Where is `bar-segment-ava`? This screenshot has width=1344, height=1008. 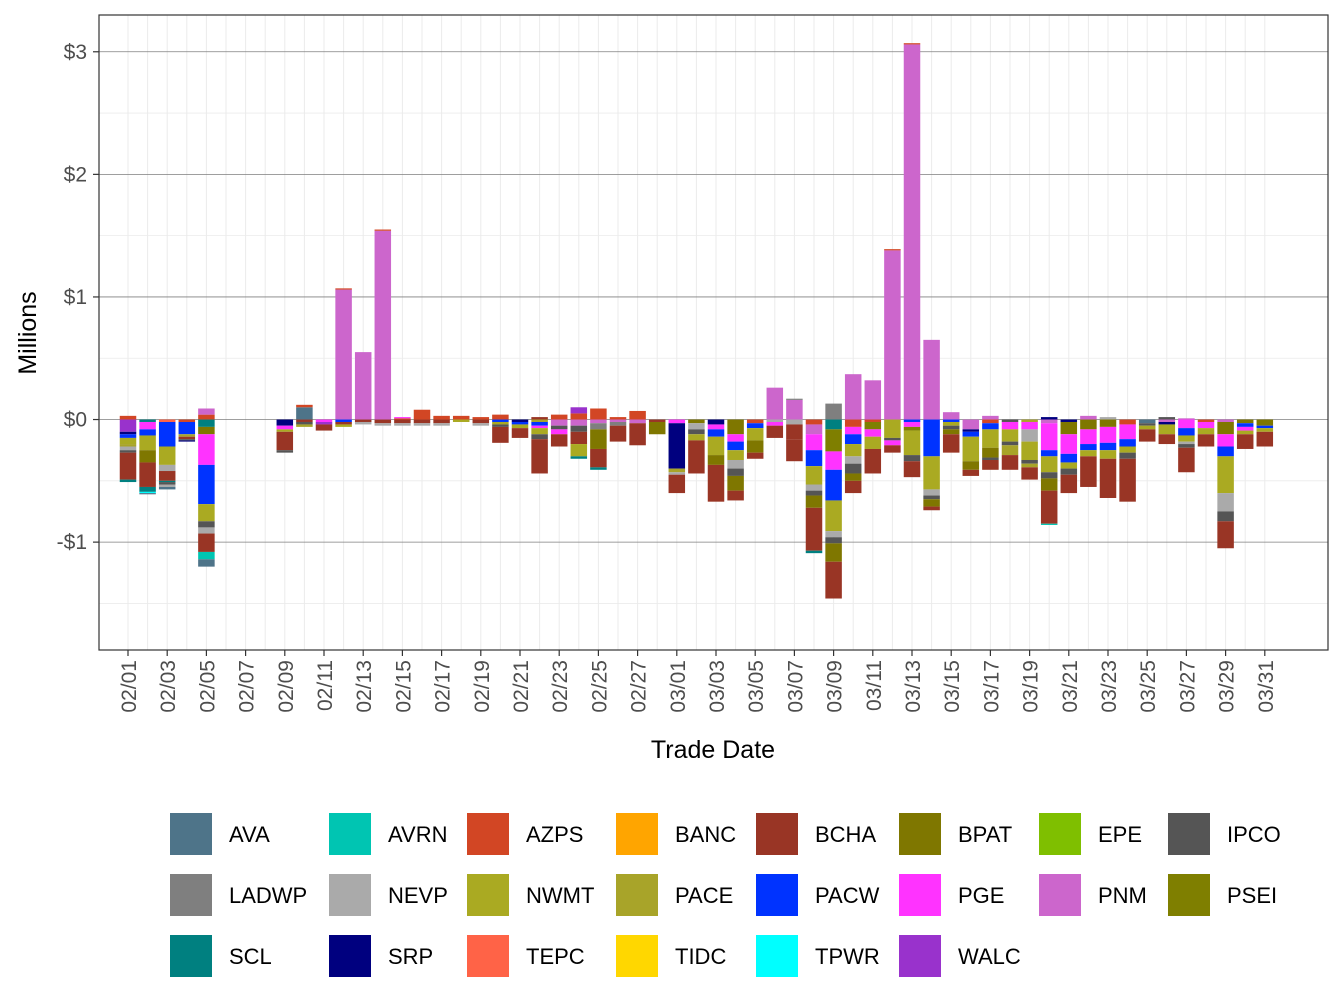 bar-segment-ava is located at coordinates (304, 413).